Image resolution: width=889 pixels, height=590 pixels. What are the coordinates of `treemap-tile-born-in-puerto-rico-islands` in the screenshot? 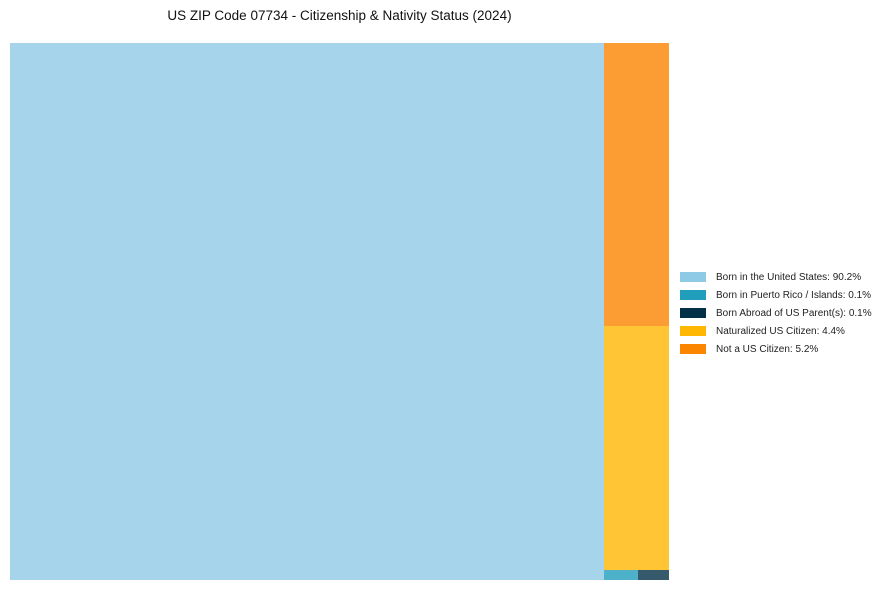 It's located at (621, 575).